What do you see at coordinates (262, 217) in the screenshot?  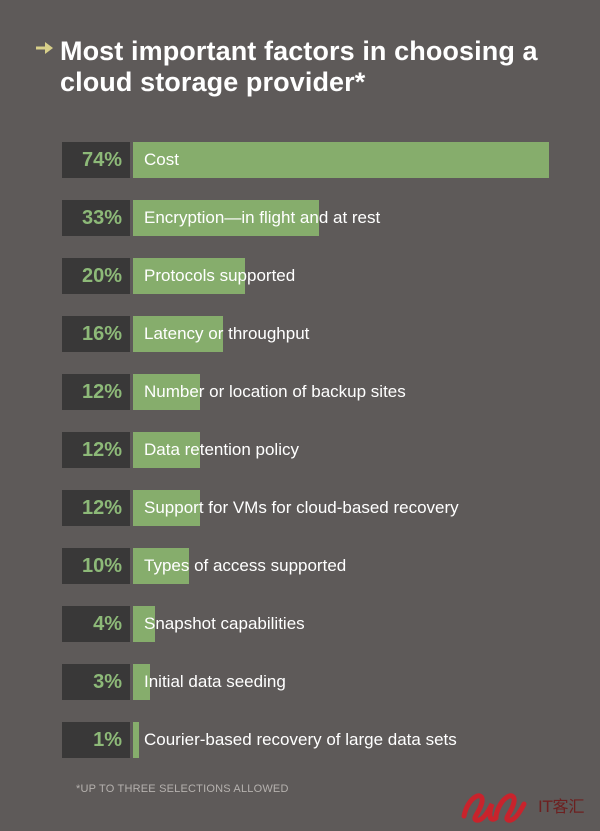 I see `bar-category-label: Encryption—in flight and at rest` at bounding box center [262, 217].